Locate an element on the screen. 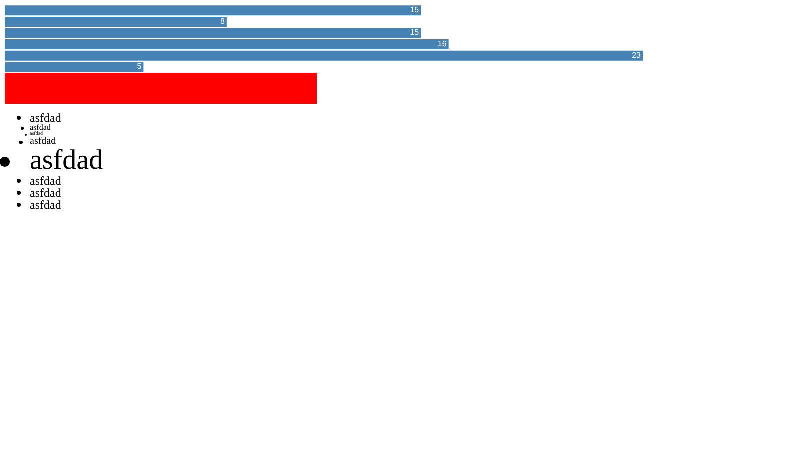 The image size is (800, 450). data-label: 8 is located at coordinates (223, 21).